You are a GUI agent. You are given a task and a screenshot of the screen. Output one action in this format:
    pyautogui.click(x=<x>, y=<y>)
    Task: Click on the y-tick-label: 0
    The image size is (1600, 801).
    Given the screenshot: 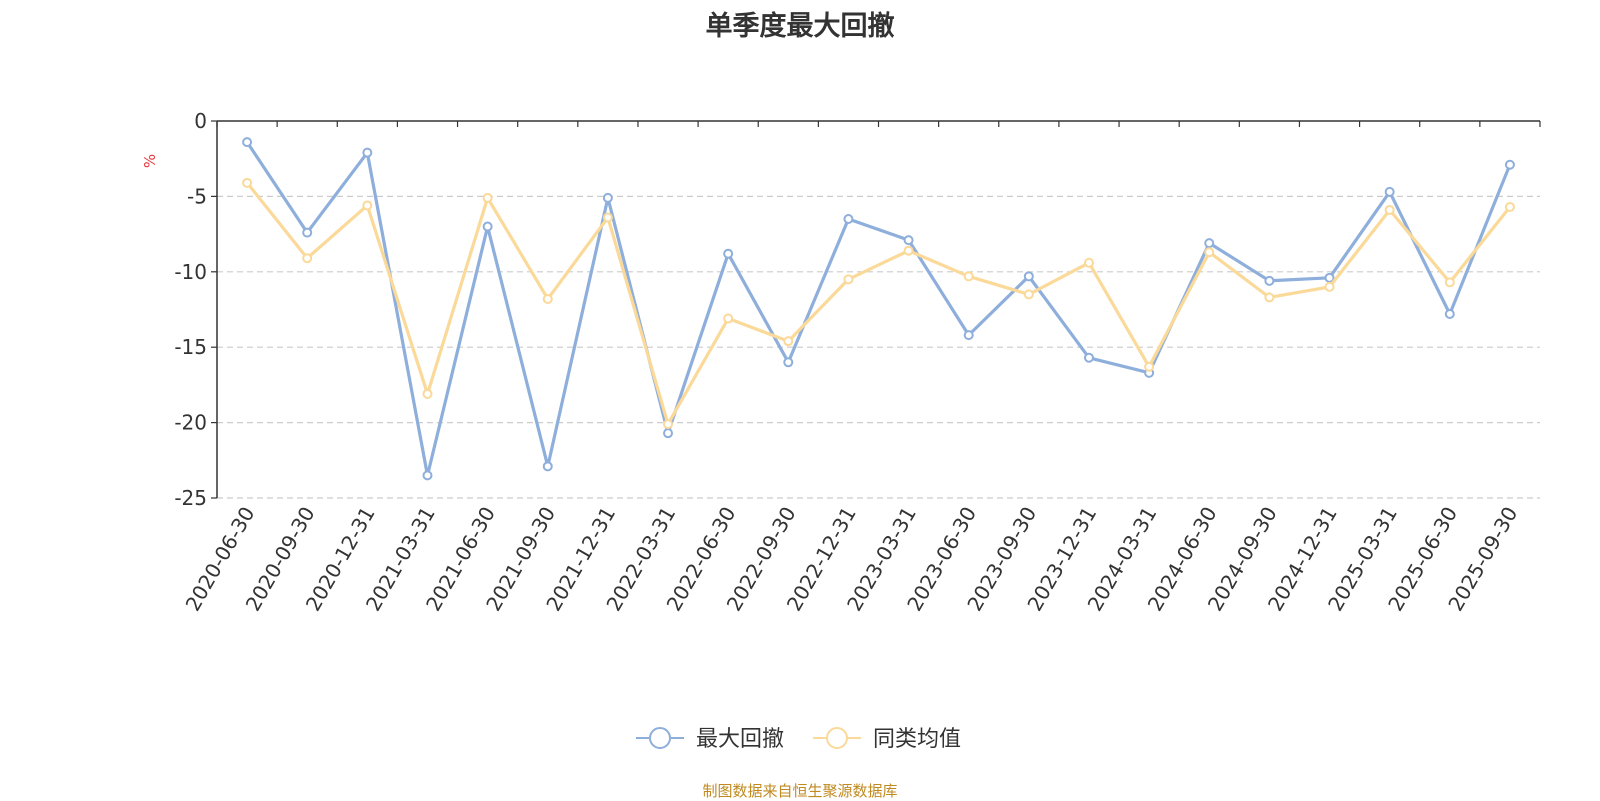 What is the action you would take?
    pyautogui.click(x=200, y=121)
    